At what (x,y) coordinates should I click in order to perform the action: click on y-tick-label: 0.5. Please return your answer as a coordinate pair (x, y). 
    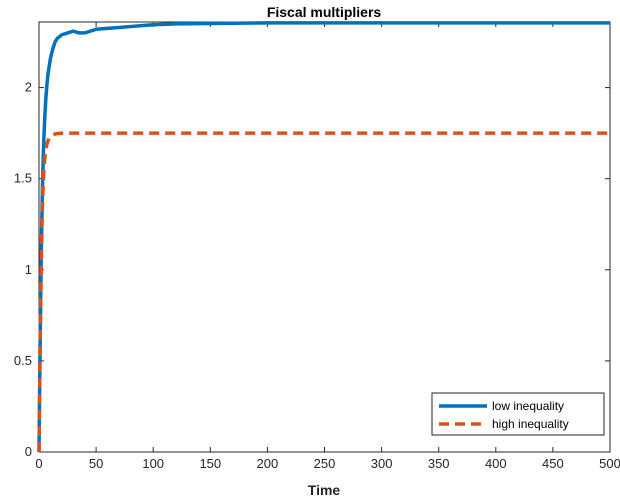
    Looking at the image, I should click on (23, 360).